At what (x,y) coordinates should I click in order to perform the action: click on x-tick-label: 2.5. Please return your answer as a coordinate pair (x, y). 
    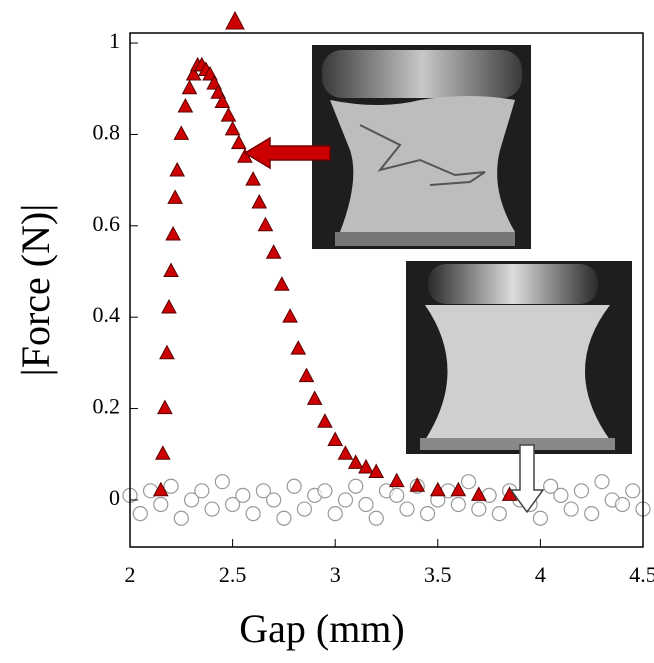
    Looking at the image, I should click on (233, 574).